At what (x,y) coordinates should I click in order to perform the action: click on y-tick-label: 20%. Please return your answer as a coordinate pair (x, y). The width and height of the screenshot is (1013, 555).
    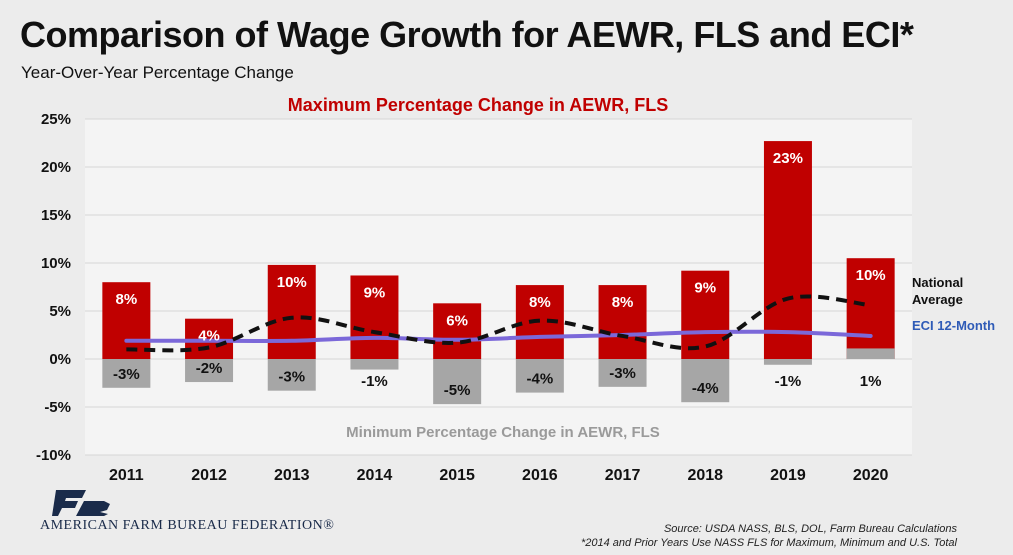
    Looking at the image, I should click on (56, 167).